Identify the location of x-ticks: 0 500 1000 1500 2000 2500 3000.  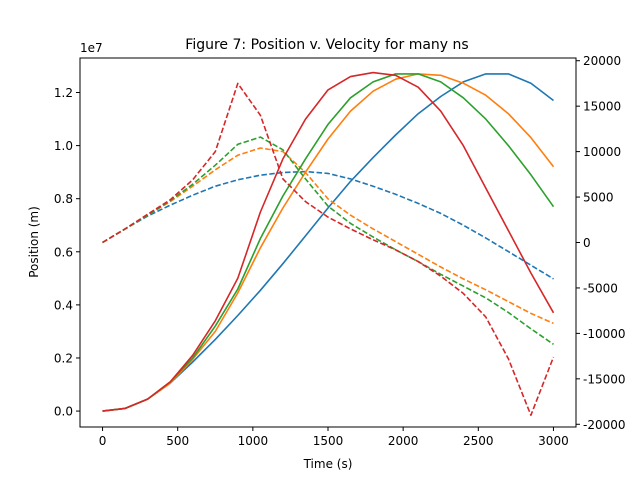
(334, 437).